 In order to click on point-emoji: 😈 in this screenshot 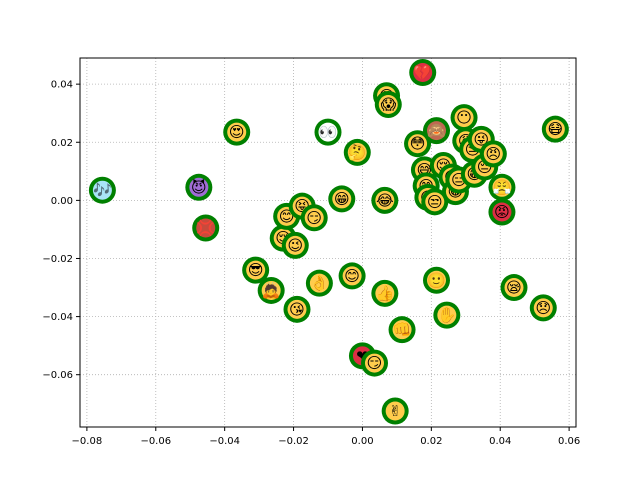, I will do `click(199, 187)`.